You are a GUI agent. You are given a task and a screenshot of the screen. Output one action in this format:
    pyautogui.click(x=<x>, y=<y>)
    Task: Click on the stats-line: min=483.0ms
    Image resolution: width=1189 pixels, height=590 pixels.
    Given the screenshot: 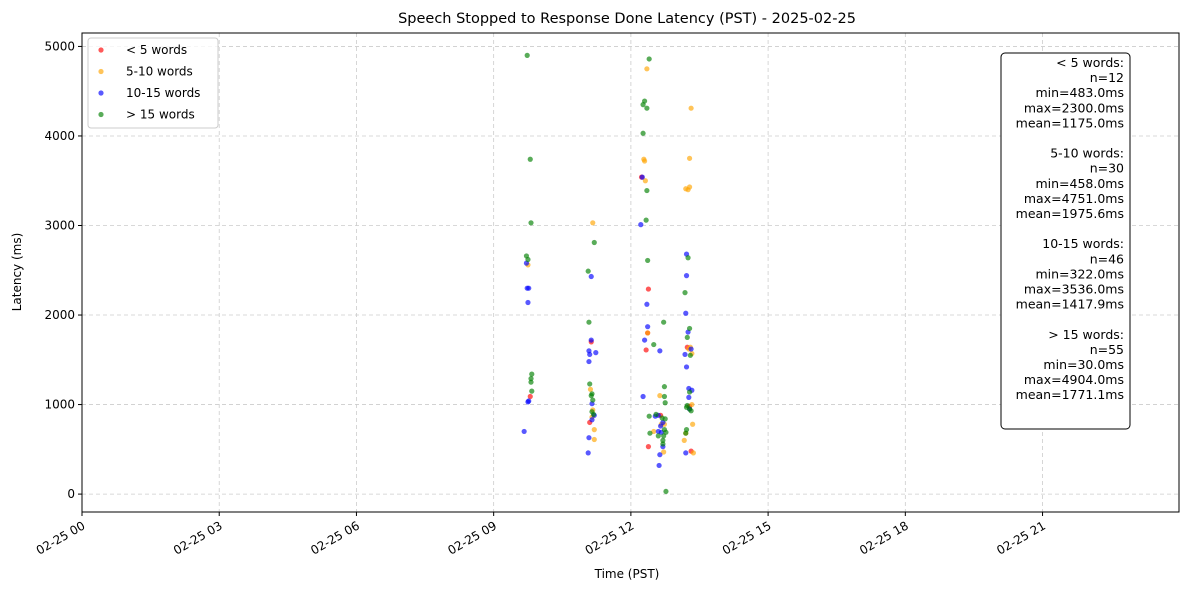 What is the action you would take?
    pyautogui.click(x=1079, y=92)
    